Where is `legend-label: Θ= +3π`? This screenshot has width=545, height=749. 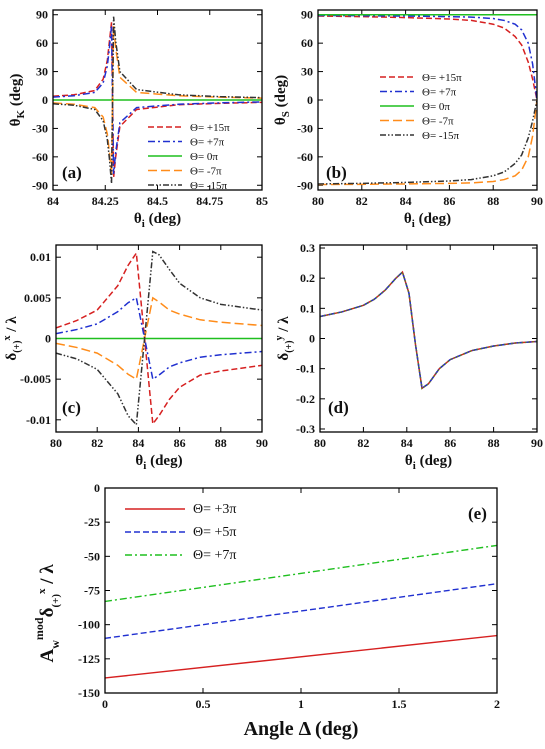 legend-label: Θ= +3π is located at coordinates (214, 509).